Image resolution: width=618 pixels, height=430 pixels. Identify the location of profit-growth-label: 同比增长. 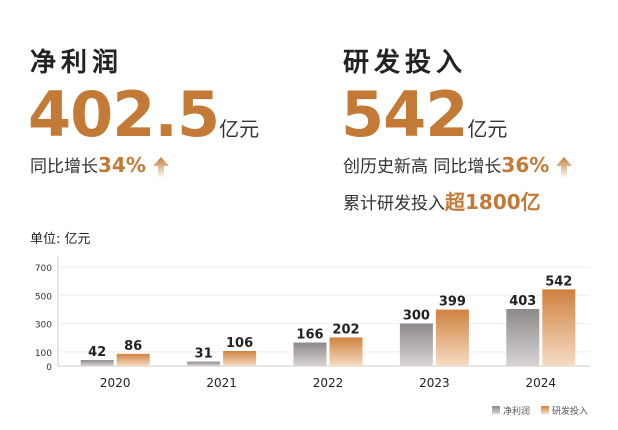
(64, 167).